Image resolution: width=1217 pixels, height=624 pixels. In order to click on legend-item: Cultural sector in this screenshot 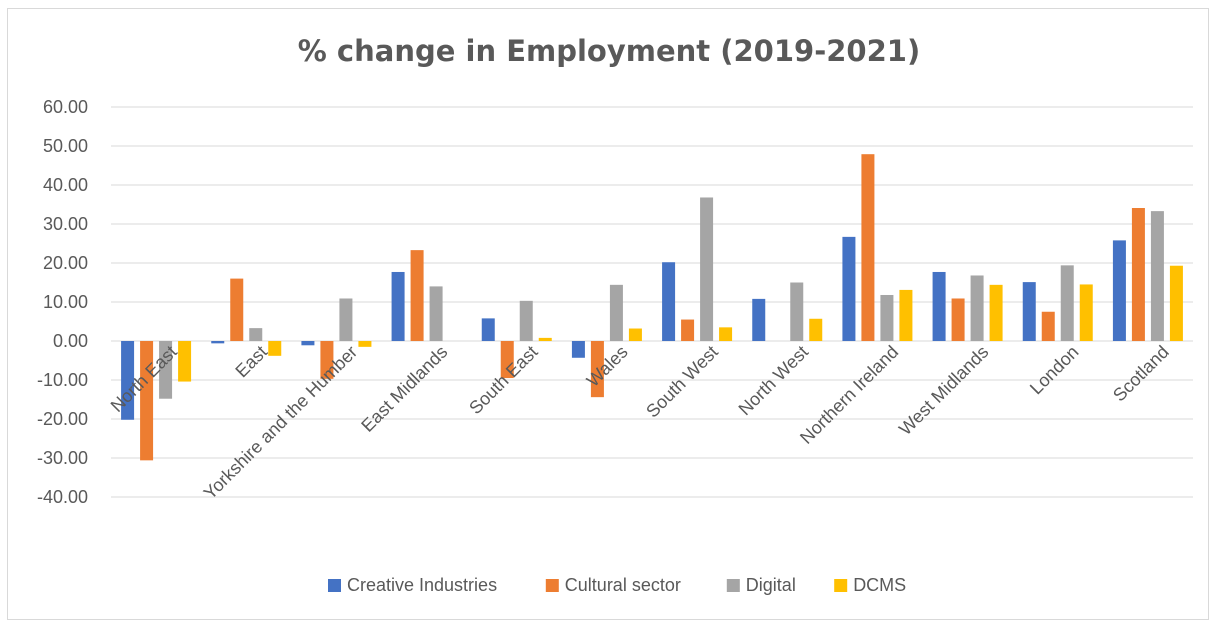, I will do `click(613, 585)`.